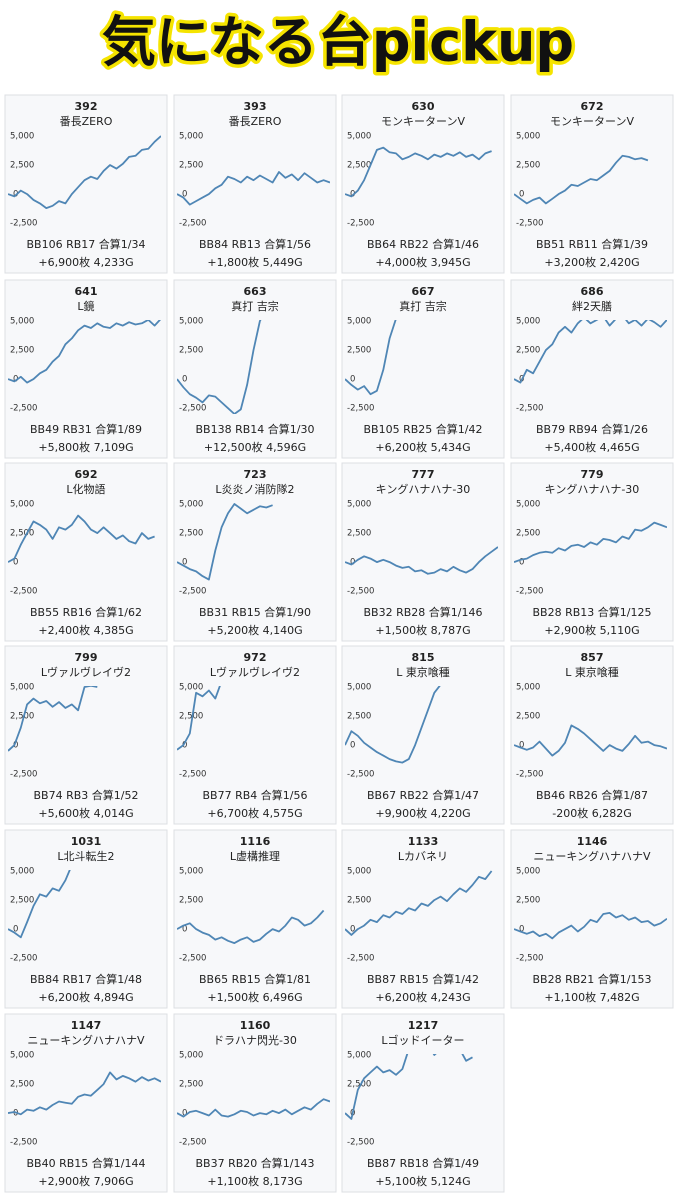  Describe the element at coordinates (254, 262) in the screenshot. I see `stats-line: +1,800枚 5,449G` at that location.